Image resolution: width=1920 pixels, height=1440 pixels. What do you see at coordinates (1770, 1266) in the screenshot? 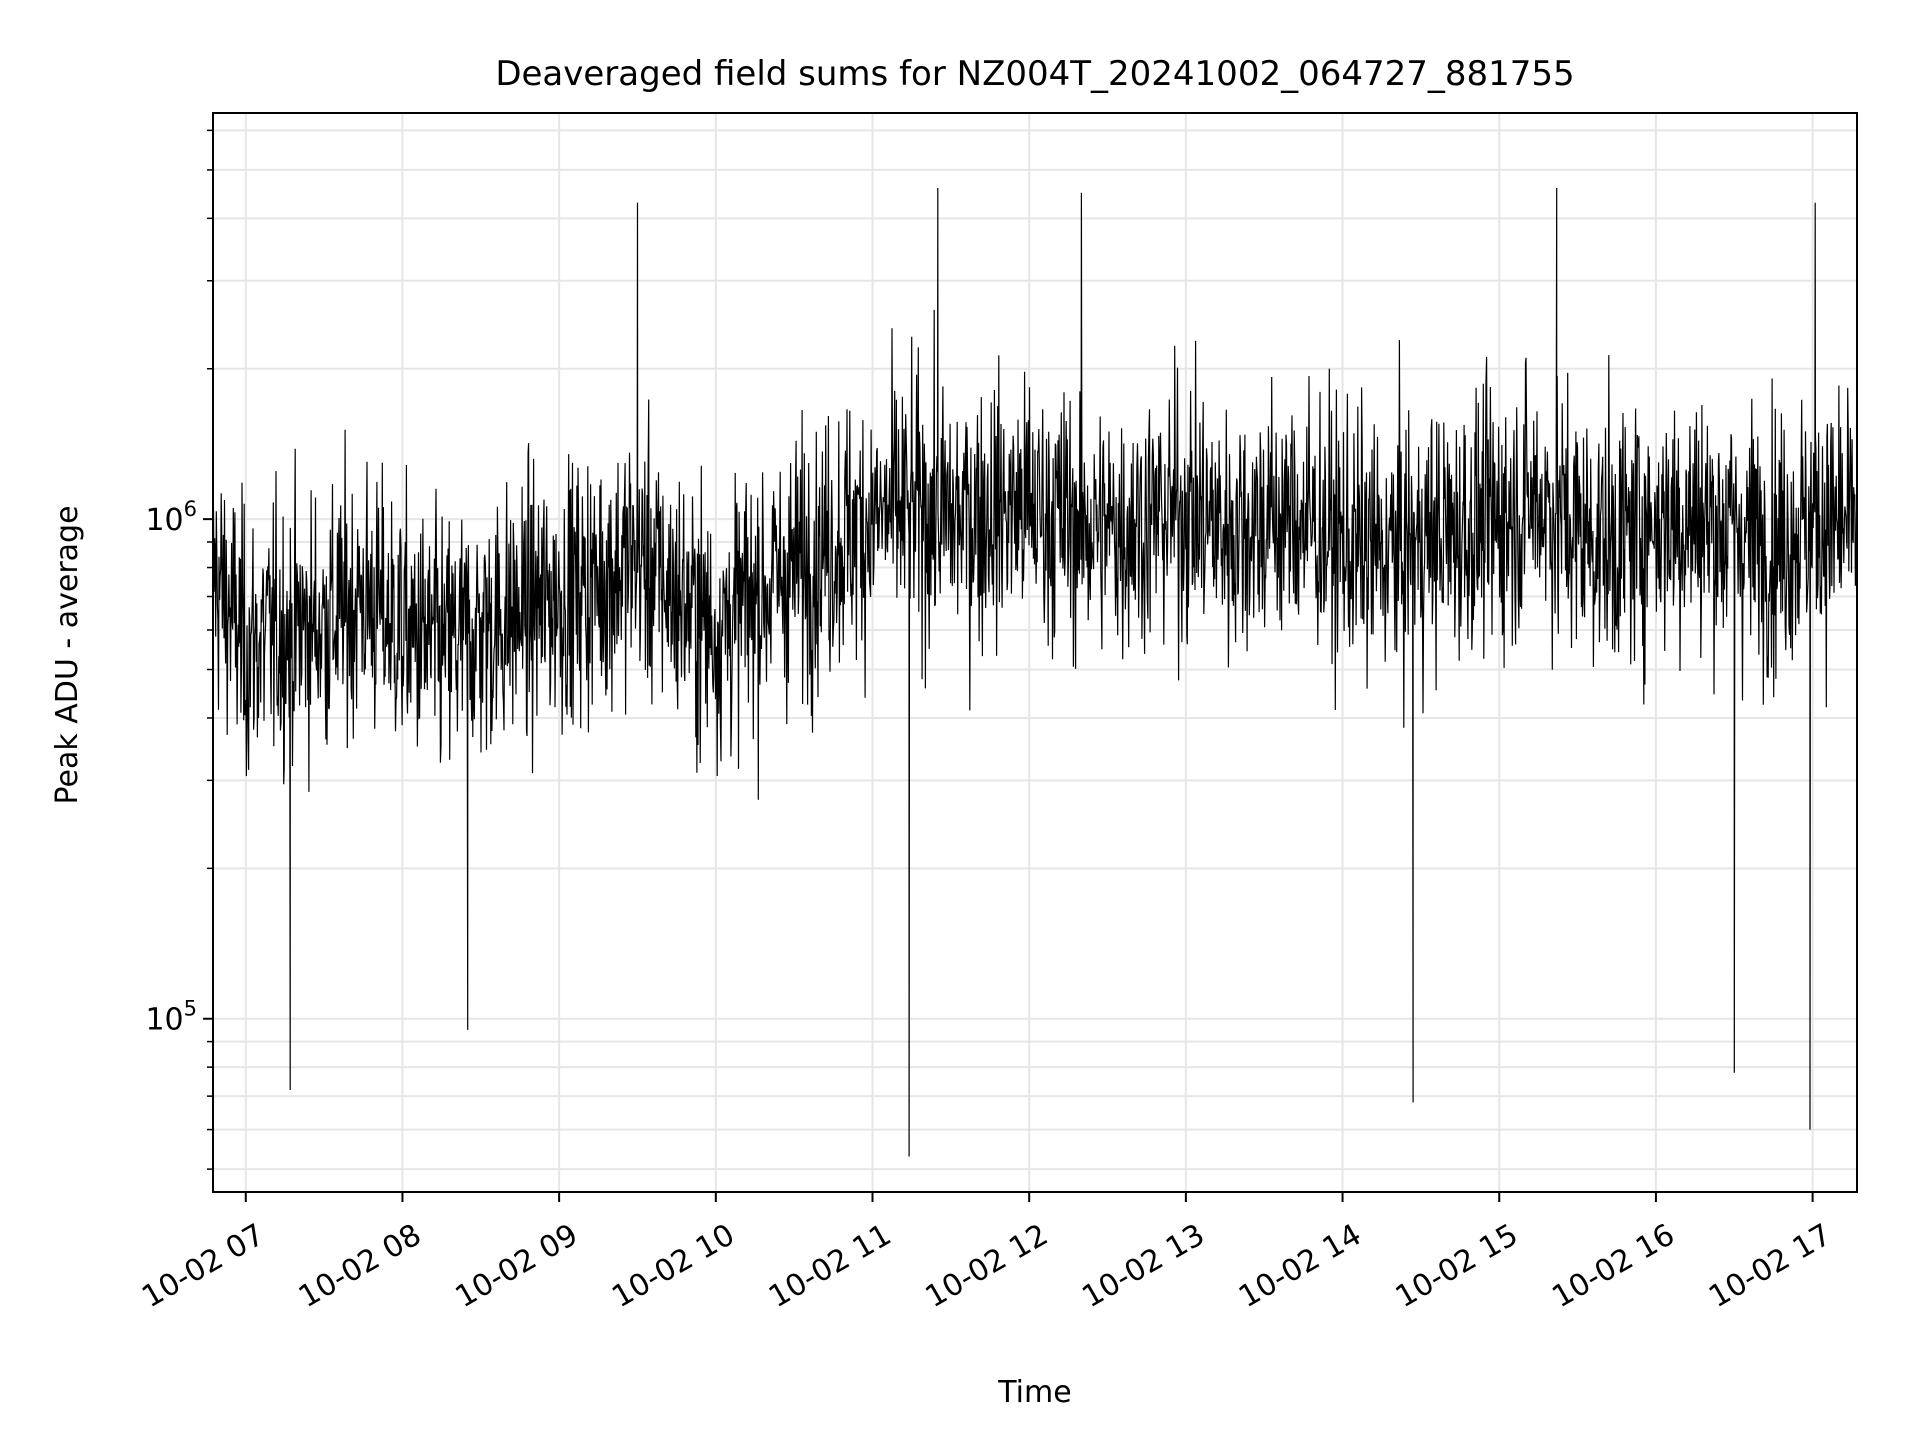
I see `x-tick-label: 10-02 17` at bounding box center [1770, 1266].